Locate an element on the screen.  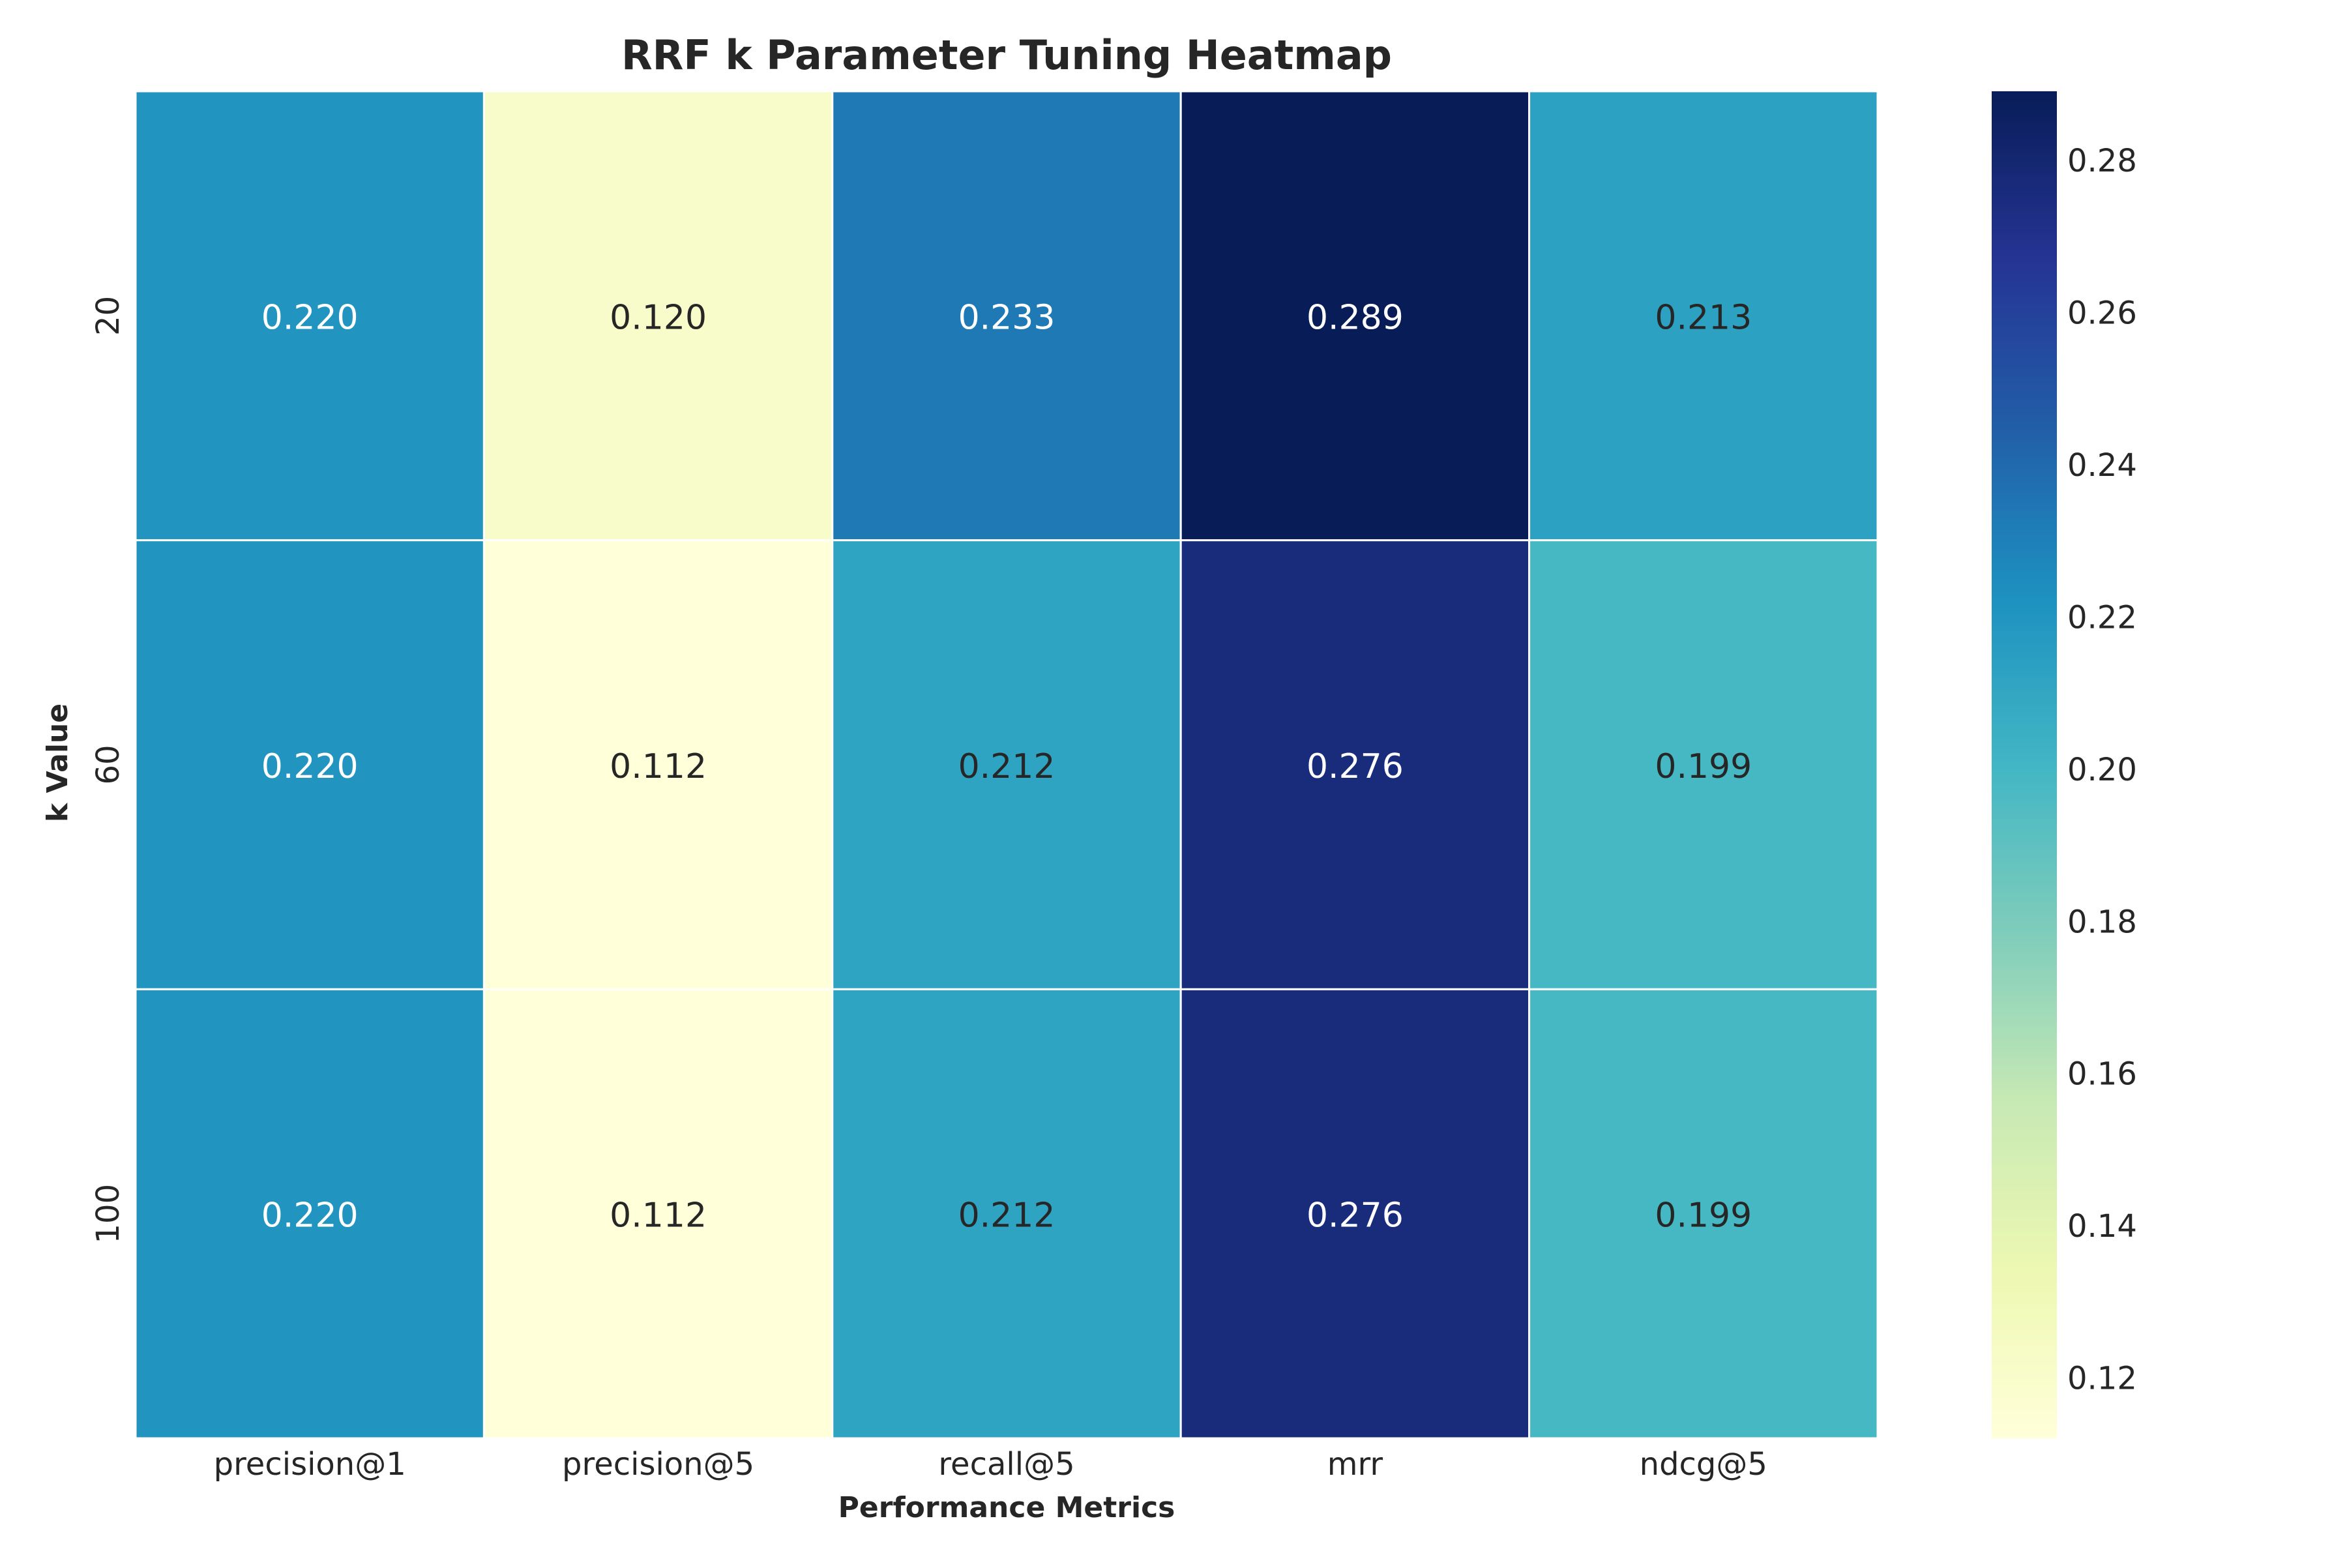
cell-value-label: 0.120 is located at coordinates (658, 318).